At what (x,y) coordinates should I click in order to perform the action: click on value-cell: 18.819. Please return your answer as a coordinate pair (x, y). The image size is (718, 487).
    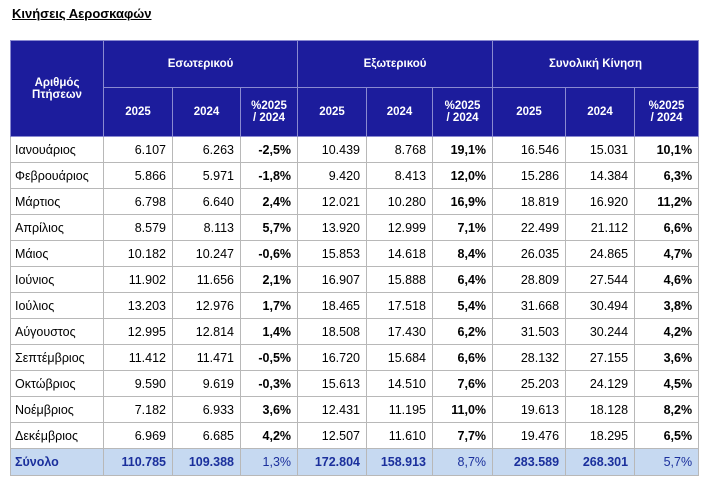
    Looking at the image, I should click on (529, 201).